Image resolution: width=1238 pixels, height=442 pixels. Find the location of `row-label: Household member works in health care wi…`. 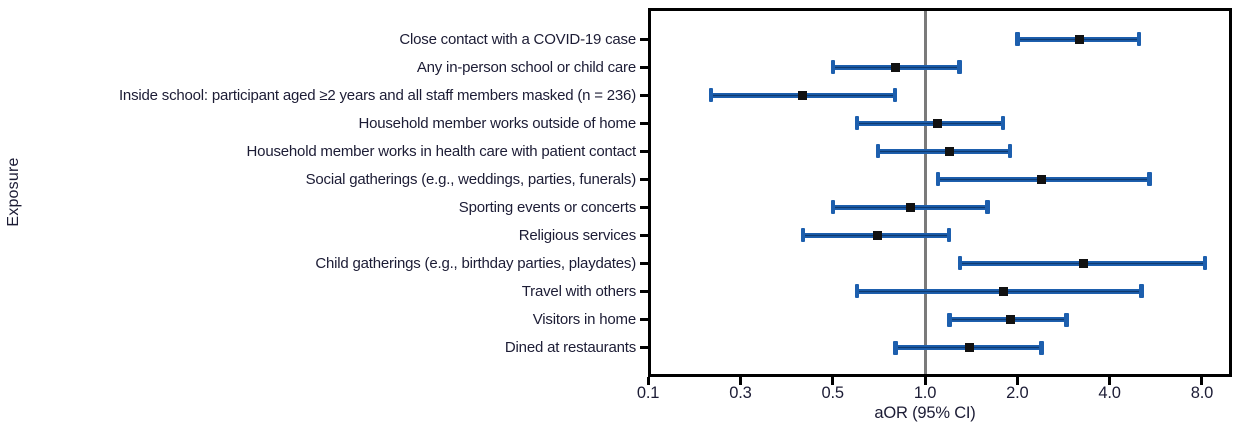

row-label: Household member works in health care wi… is located at coordinates (441, 151).